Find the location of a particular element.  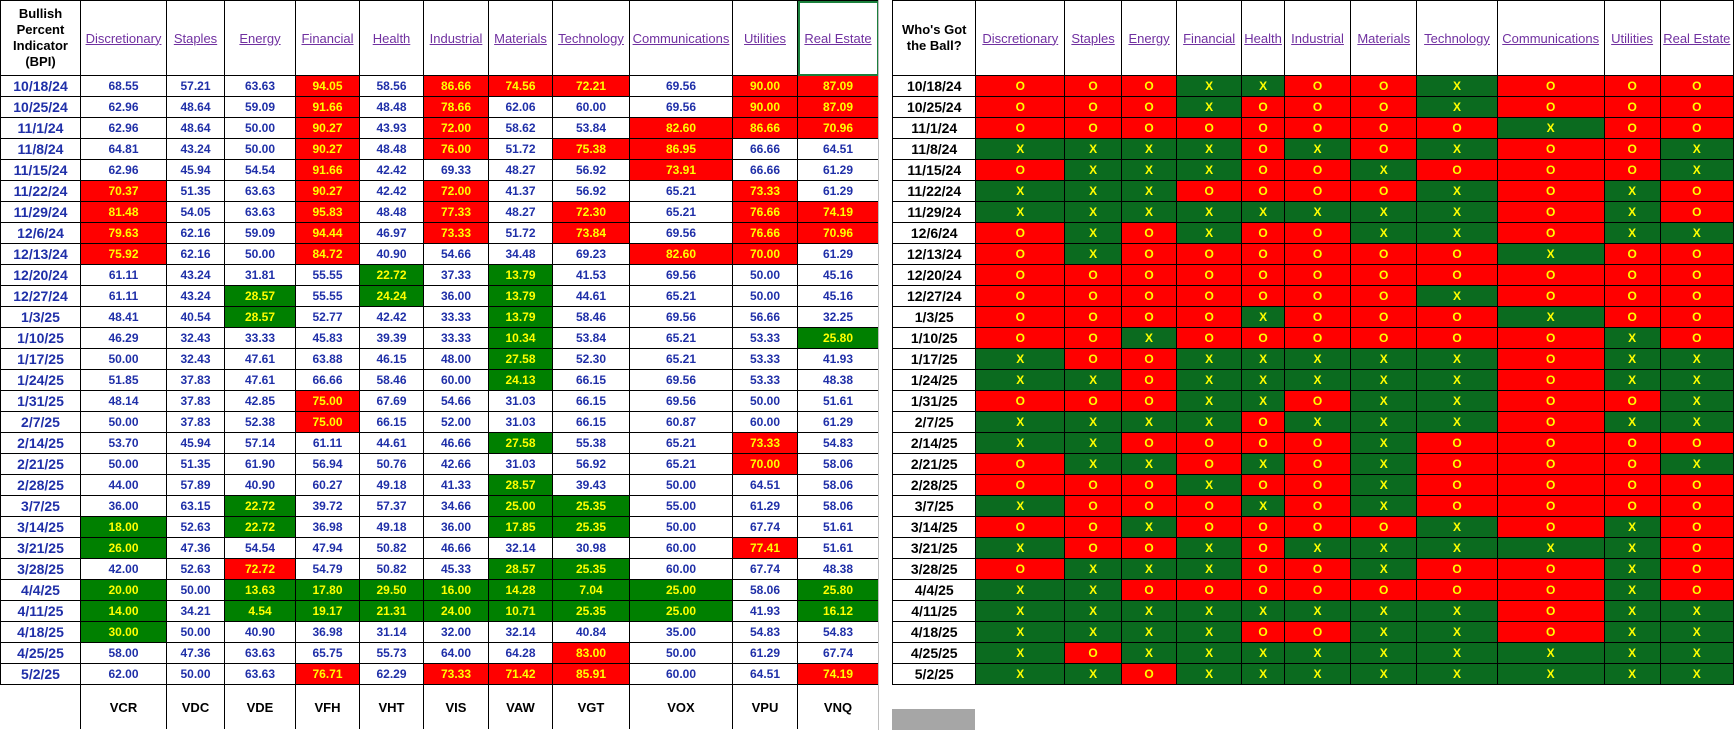

bpi-value-cell: 39.72 is located at coordinates (327, 506).